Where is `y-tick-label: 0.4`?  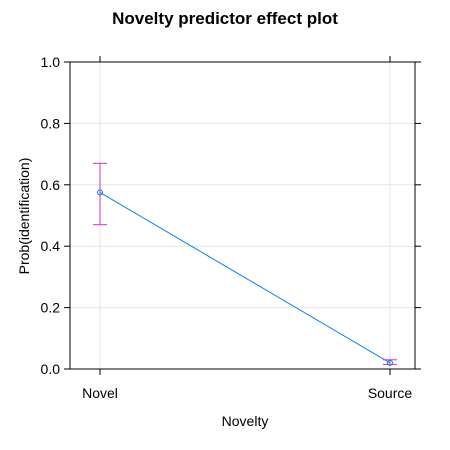
y-tick-label: 0.4 is located at coordinates (51, 246).